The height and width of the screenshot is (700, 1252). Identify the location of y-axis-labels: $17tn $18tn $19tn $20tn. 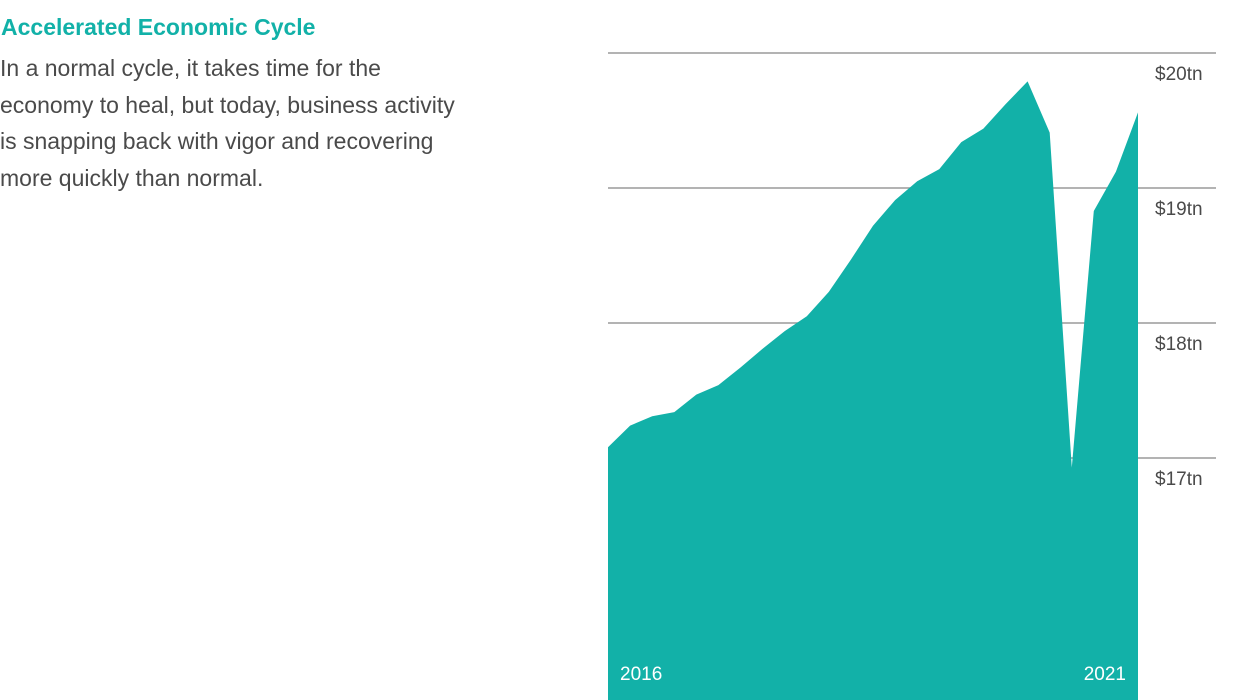
(1179, 277).